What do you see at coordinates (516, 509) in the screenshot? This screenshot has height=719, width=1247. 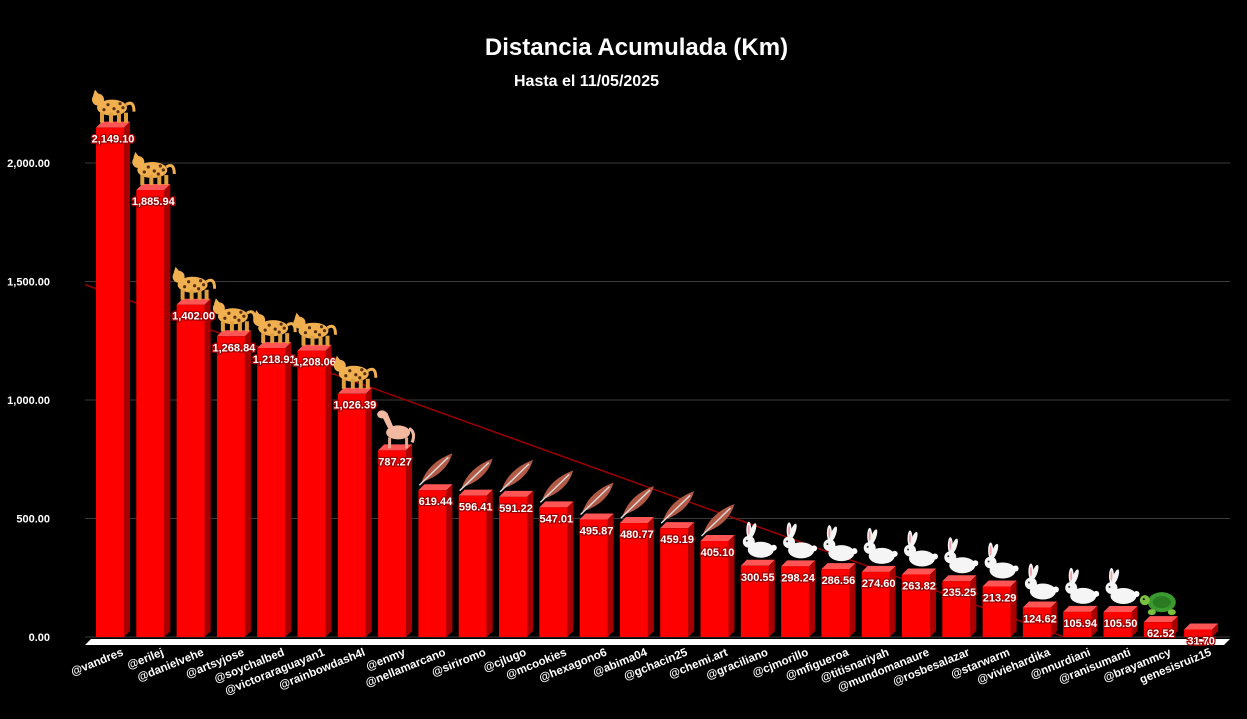 I see `data-label: 591.22` at bounding box center [516, 509].